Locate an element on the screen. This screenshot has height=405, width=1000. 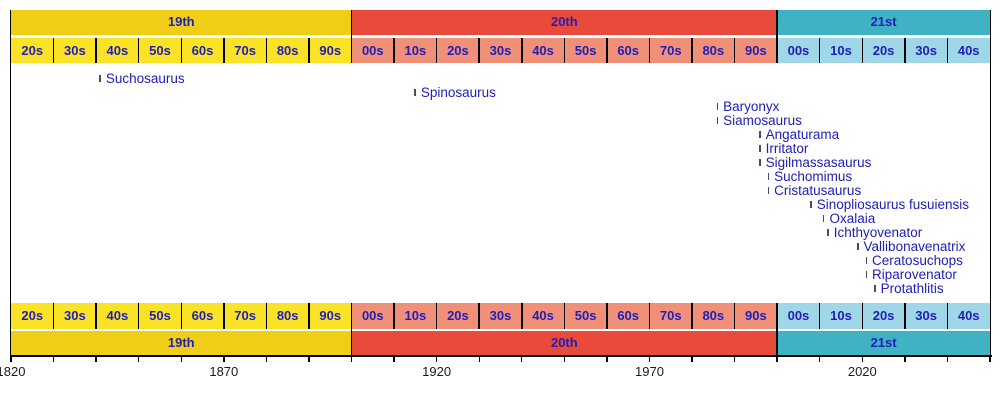
axis-year-label-1820: 1820 is located at coordinates (13, 371).